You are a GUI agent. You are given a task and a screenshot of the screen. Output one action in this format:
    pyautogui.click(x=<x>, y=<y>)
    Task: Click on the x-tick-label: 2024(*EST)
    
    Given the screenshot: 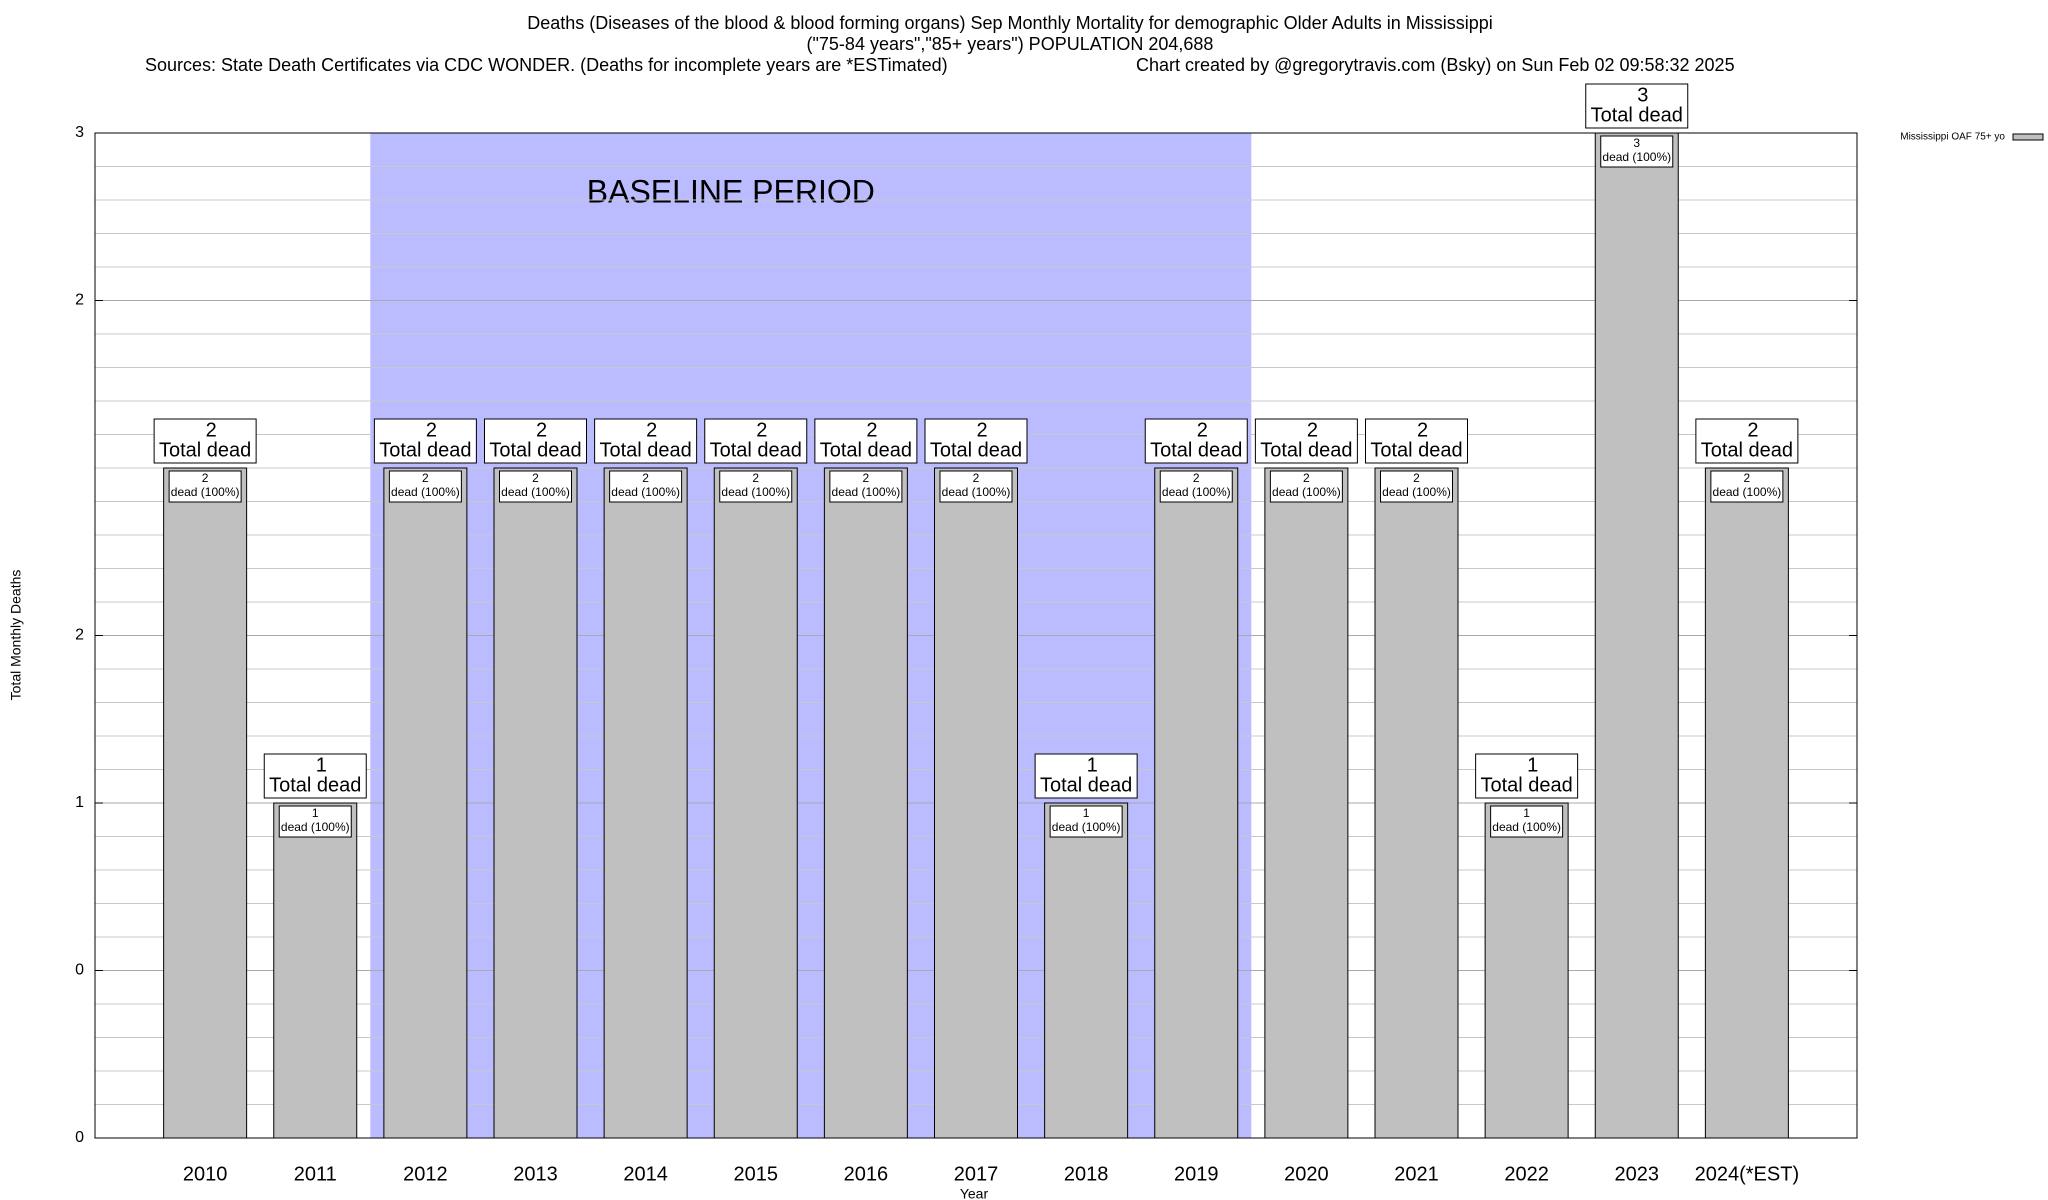 What is the action you would take?
    pyautogui.click(x=1747, y=1174)
    